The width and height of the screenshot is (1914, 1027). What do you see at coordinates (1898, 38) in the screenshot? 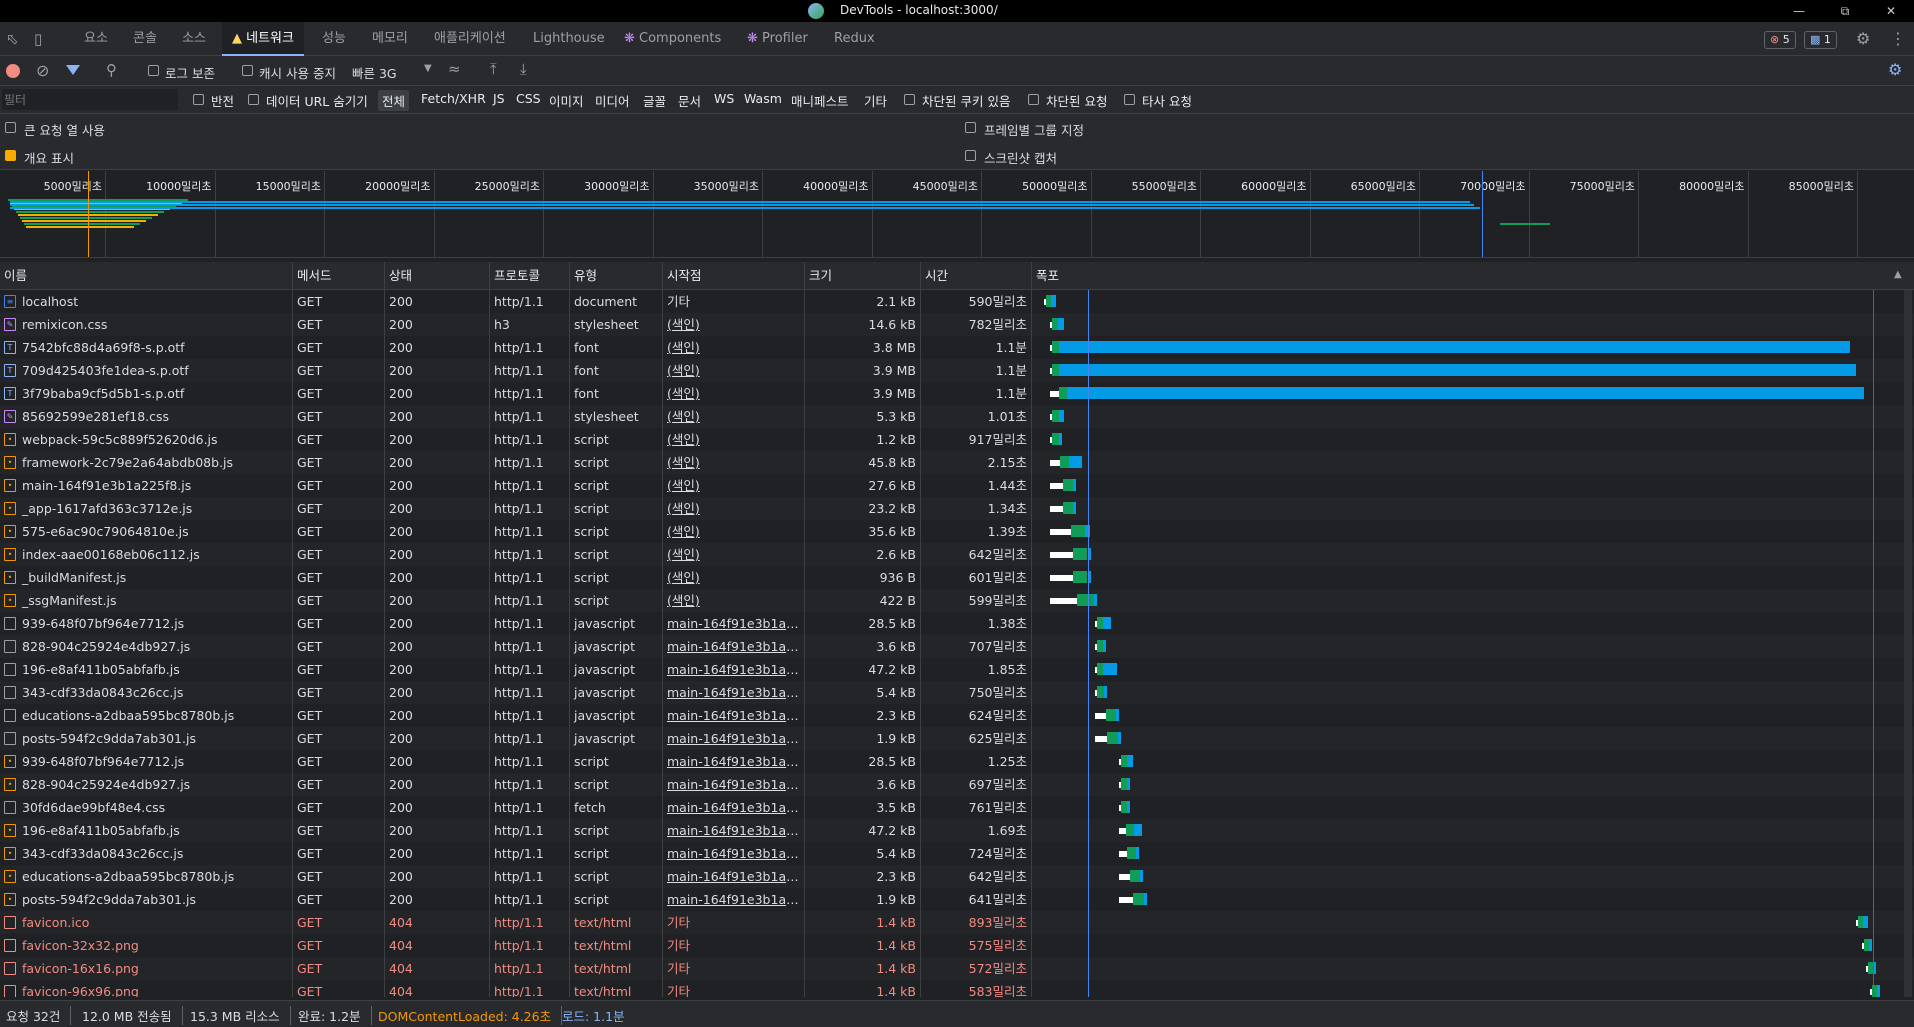
I see `more-options-icon: ⋮` at bounding box center [1898, 38].